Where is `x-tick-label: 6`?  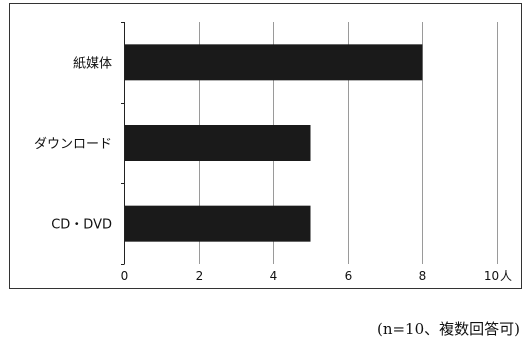
x-tick-label: 6 is located at coordinates (349, 276).